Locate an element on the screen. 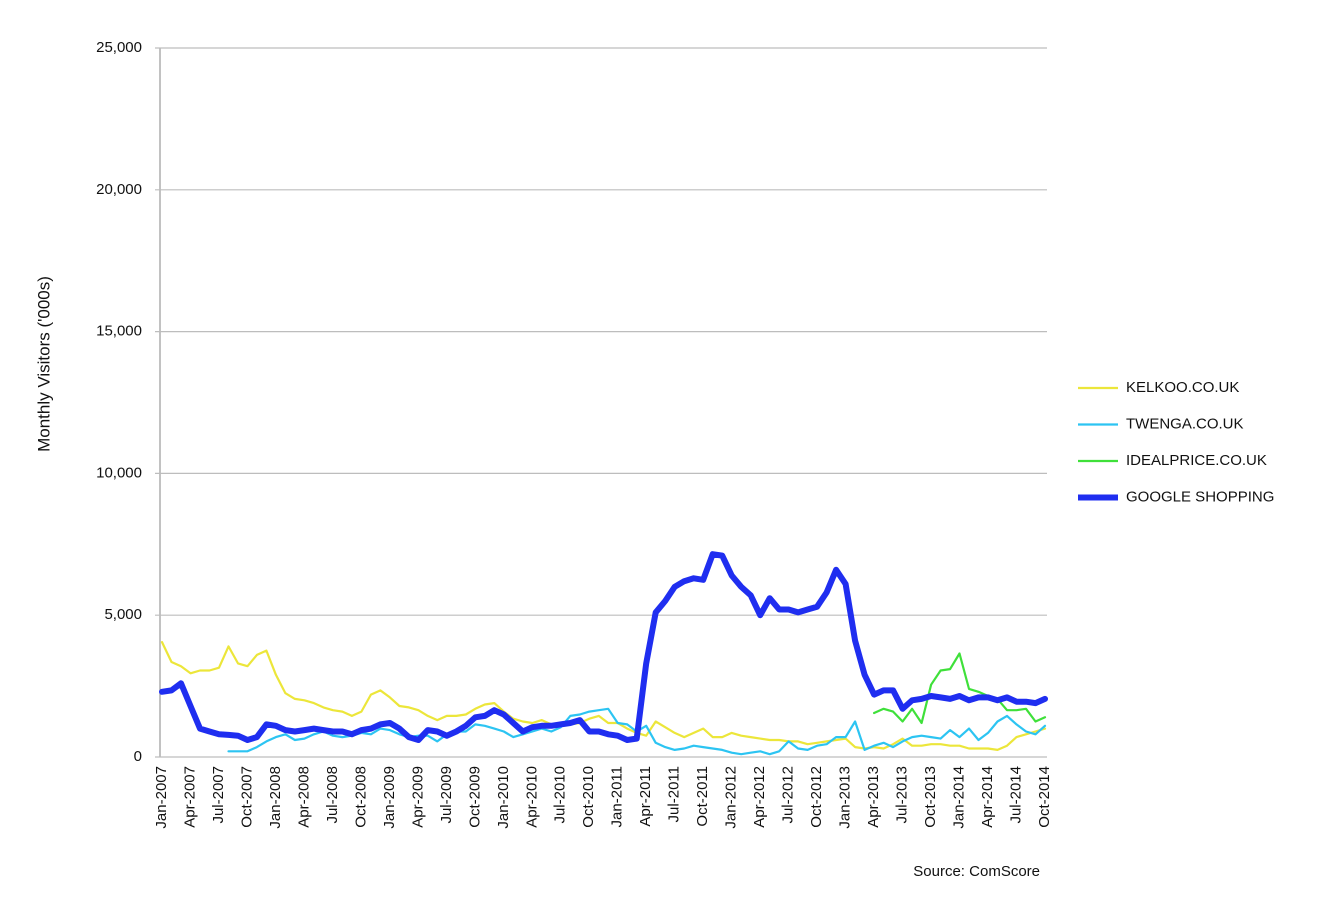 The width and height of the screenshot is (1326, 900). x-tick-label: Oct-2007 is located at coordinates (246, 797).